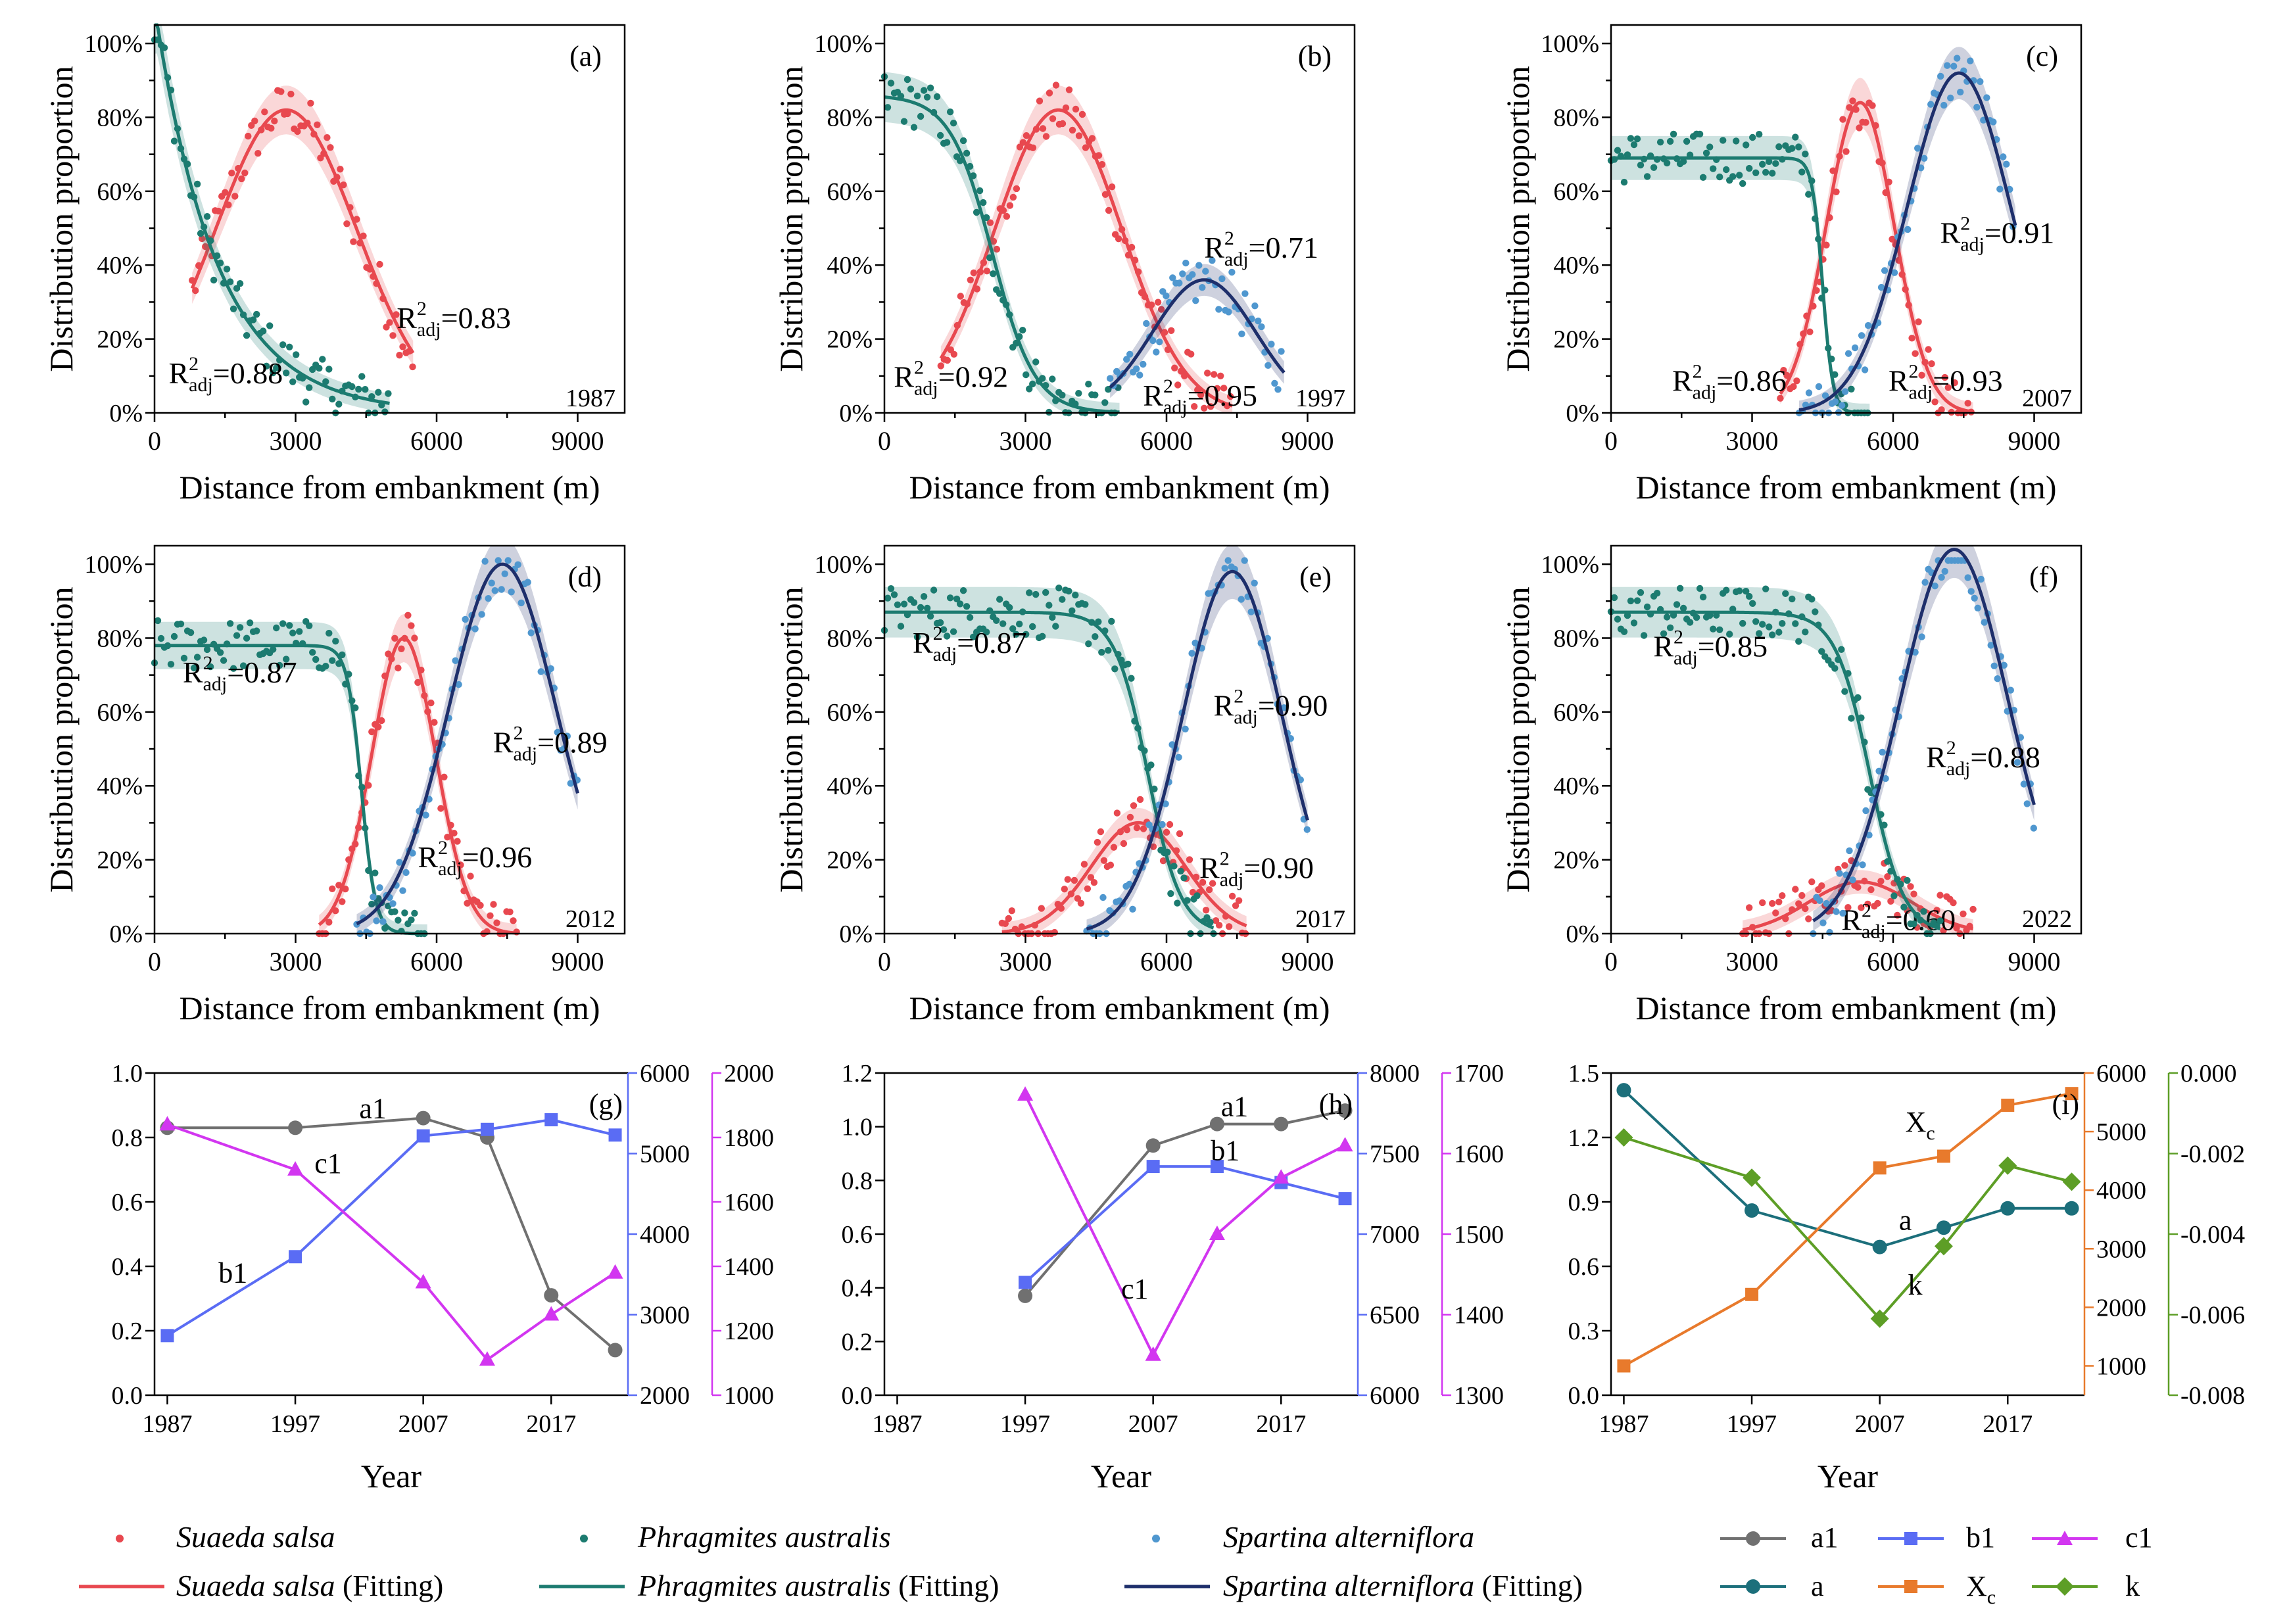 This screenshot has height=1624, width=2287. I want to click on right-tick-label-1: 5000, so click(665, 1155).